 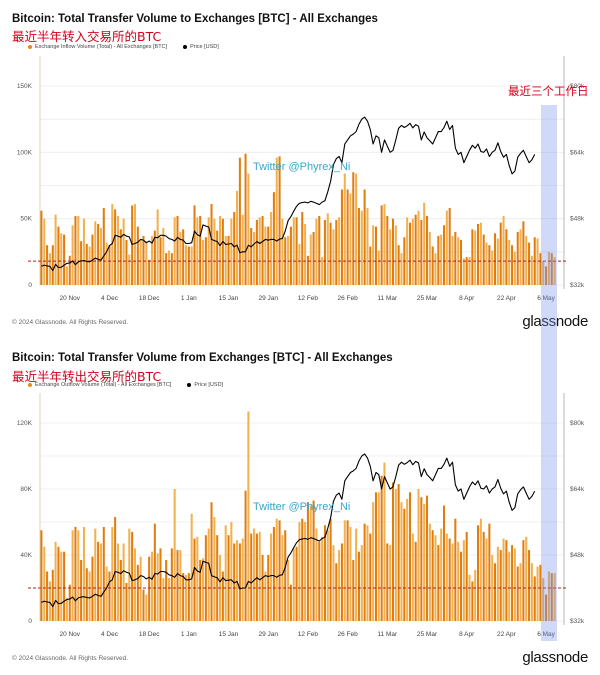 What do you see at coordinates (87, 376) in the screenshot?
I see `chart-subtitle: 最近半年转出交易所的BTC` at bounding box center [87, 376].